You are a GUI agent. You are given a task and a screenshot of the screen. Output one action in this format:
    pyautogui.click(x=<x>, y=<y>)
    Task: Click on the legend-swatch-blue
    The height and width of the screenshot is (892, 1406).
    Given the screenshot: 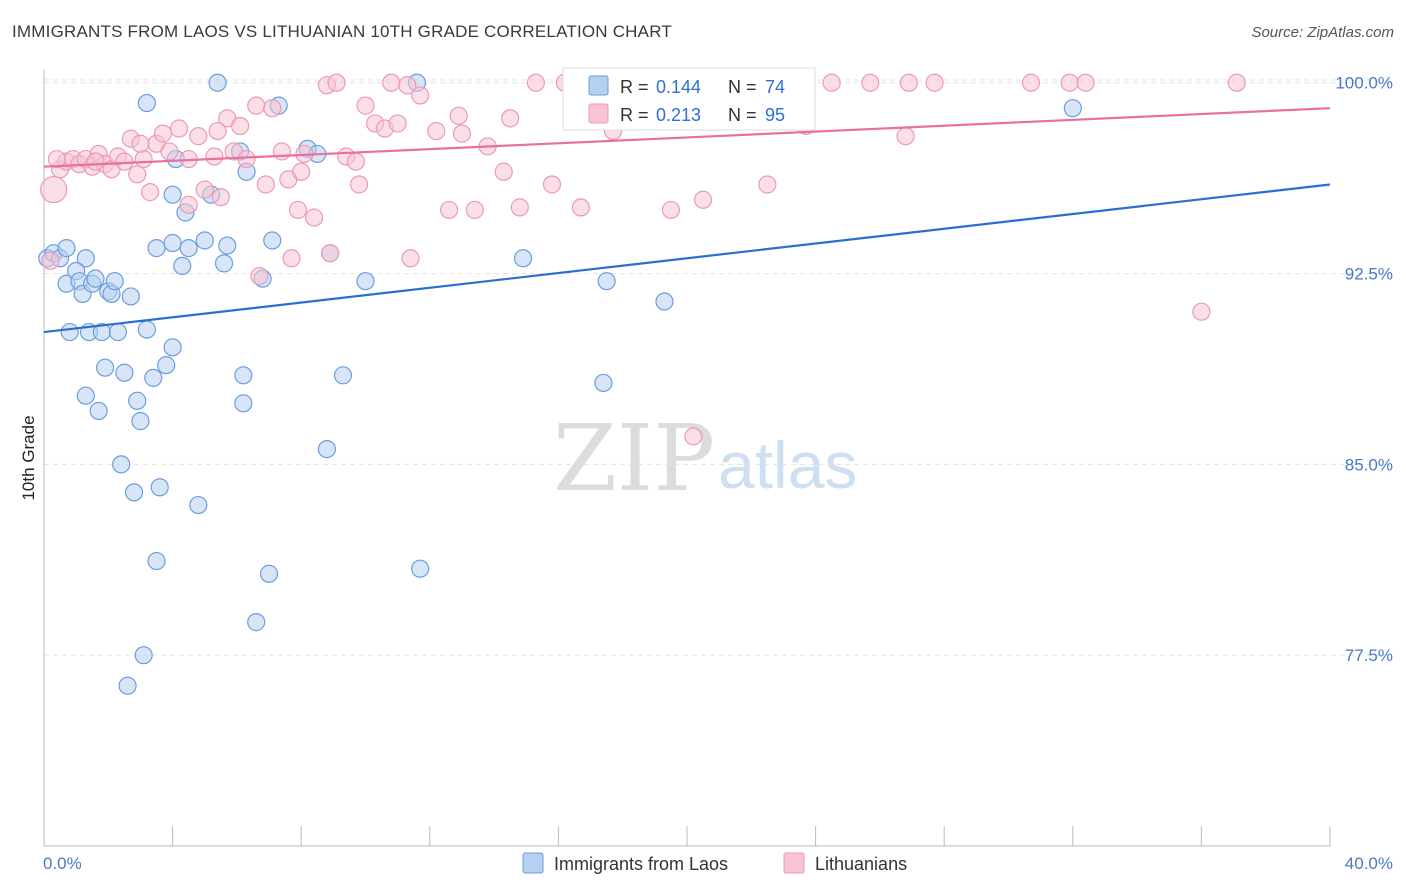 What is the action you would take?
    pyautogui.click(x=598, y=85)
    